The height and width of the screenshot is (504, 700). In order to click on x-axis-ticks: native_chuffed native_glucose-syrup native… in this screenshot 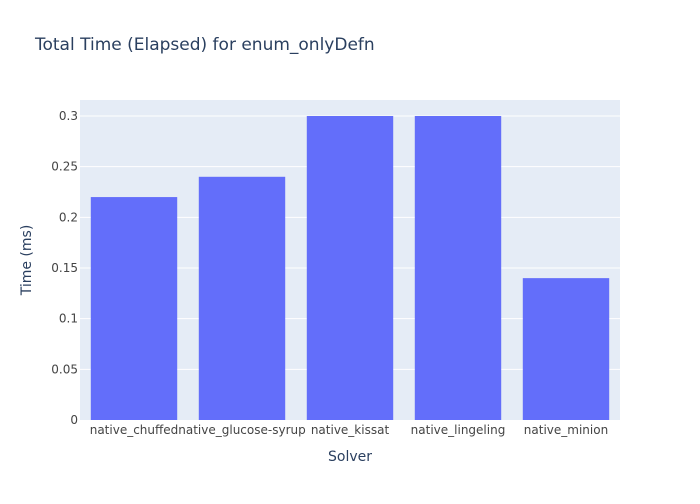, I will do `click(349, 430)`.